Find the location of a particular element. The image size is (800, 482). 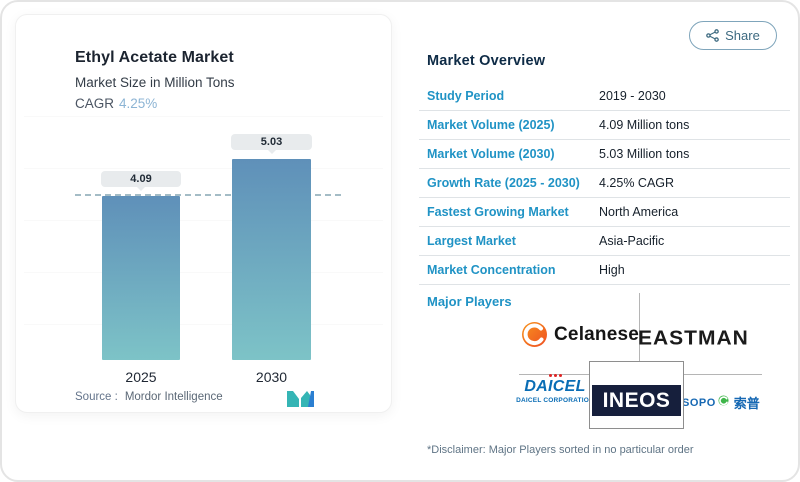

bar-2030 is located at coordinates (271, 259).